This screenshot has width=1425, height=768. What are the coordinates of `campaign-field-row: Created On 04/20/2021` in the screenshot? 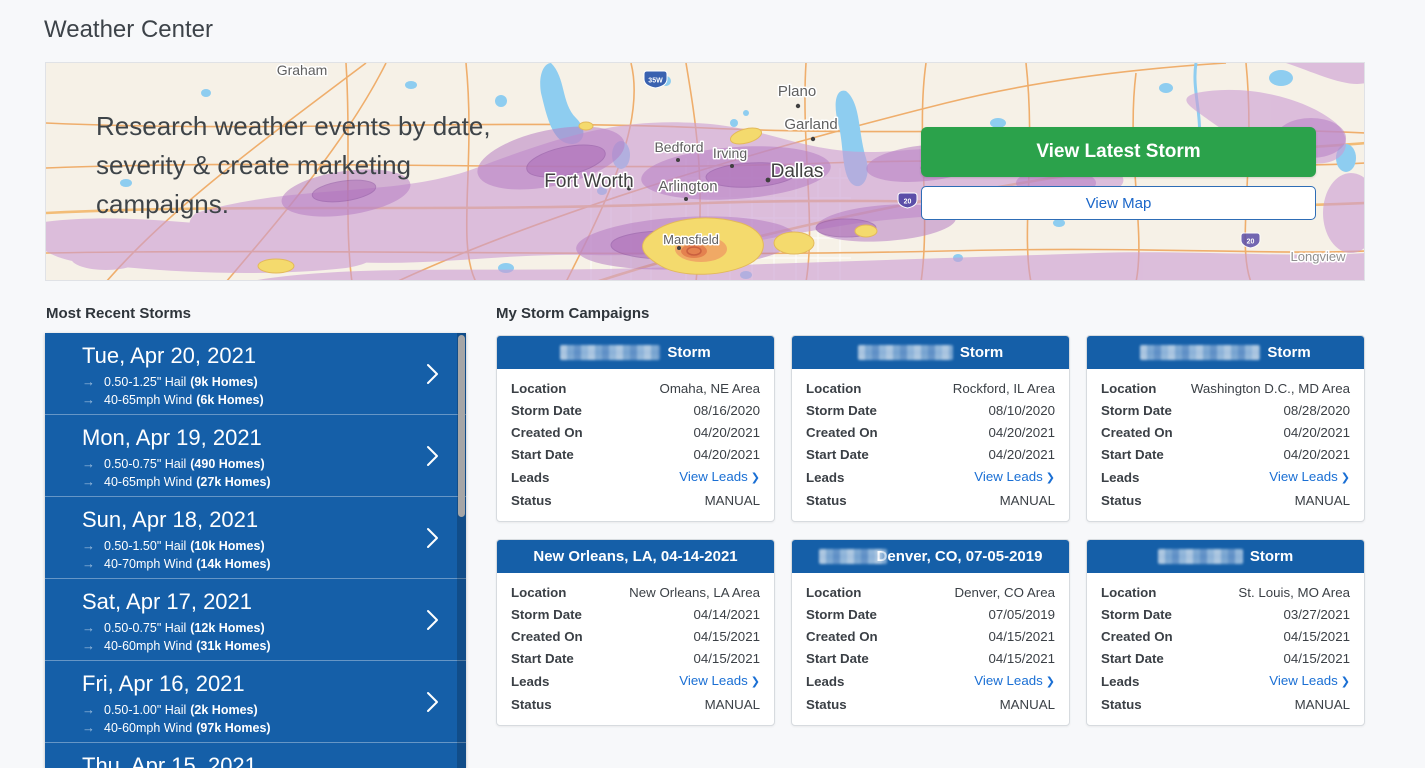 It's located at (635, 432).